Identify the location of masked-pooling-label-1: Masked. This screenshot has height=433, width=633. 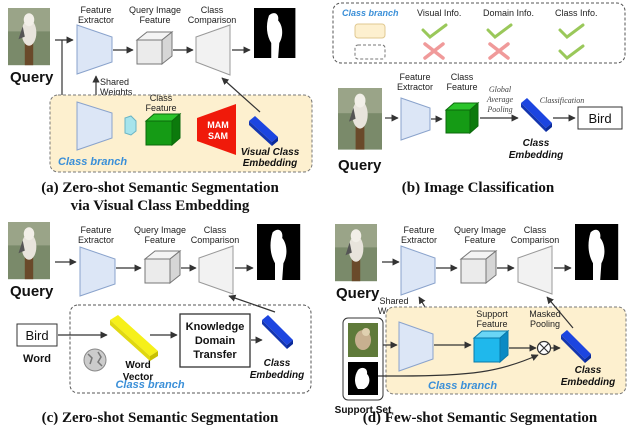
(545, 314).